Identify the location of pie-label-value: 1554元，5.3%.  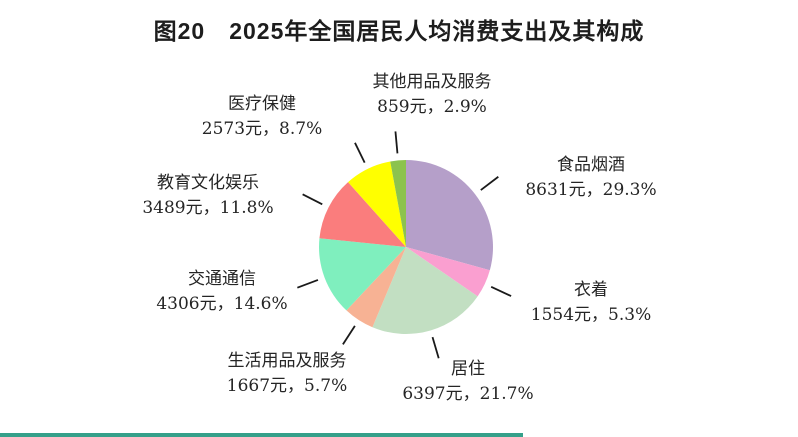
(591, 315).